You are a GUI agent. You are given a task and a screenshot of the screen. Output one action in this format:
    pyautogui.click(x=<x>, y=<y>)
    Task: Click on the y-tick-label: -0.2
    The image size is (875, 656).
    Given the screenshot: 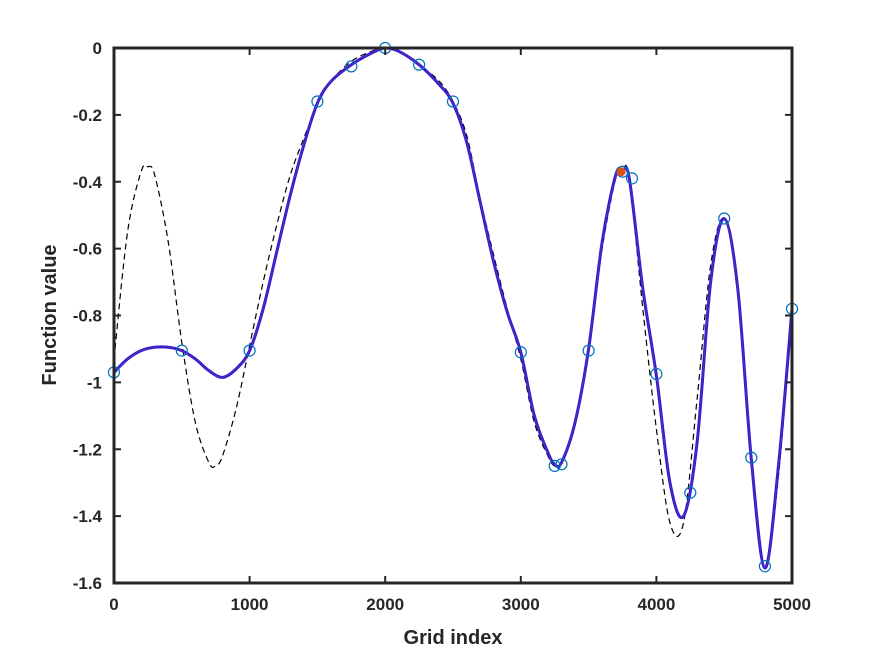 What is the action you would take?
    pyautogui.click(x=87, y=115)
    